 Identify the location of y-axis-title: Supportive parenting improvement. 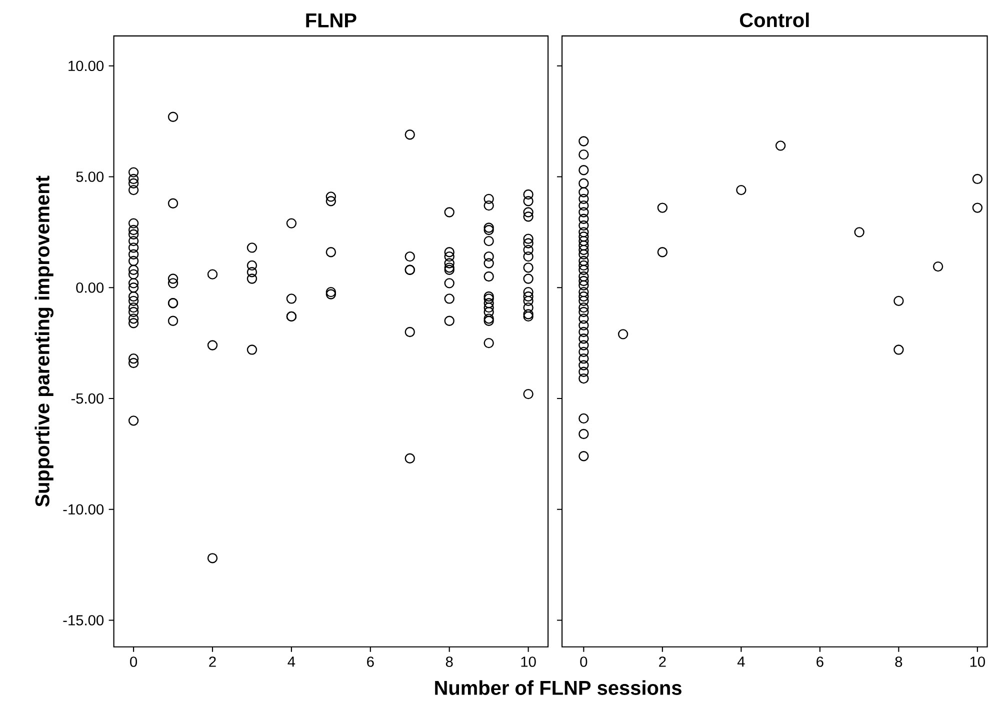
(44, 341).